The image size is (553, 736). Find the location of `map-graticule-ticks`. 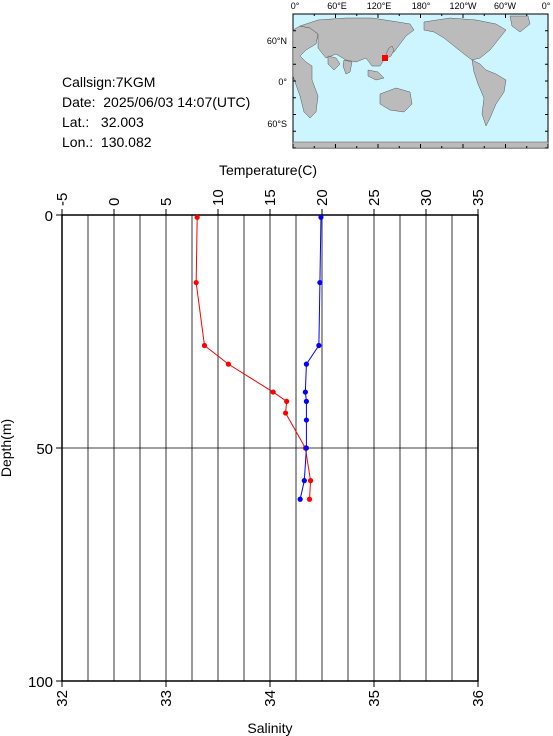

map-graticule-ticks is located at coordinates (420, 81).